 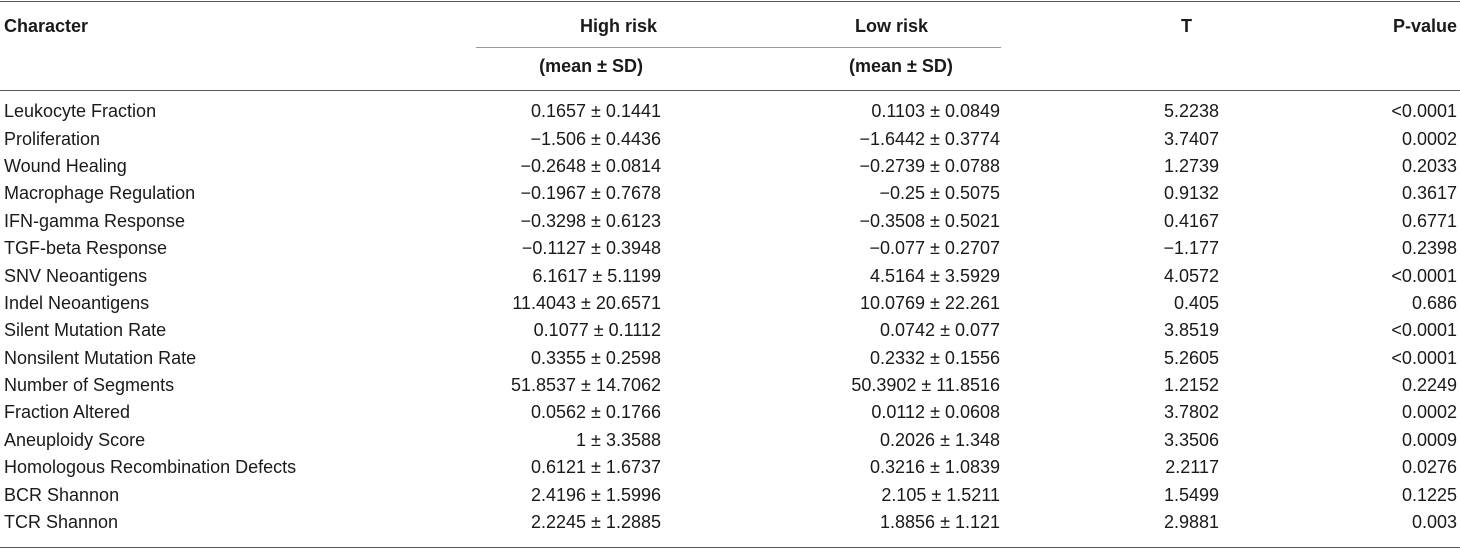 I want to click on cell-character: TGF-beta Response, so click(x=86, y=248).